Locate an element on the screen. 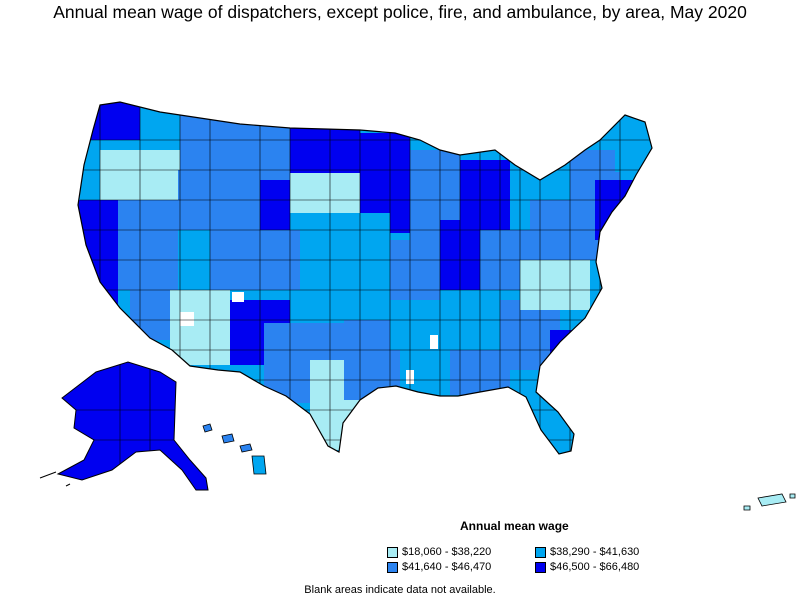 The image size is (800, 600). region-wyoming-east is located at coordinates (275, 205).